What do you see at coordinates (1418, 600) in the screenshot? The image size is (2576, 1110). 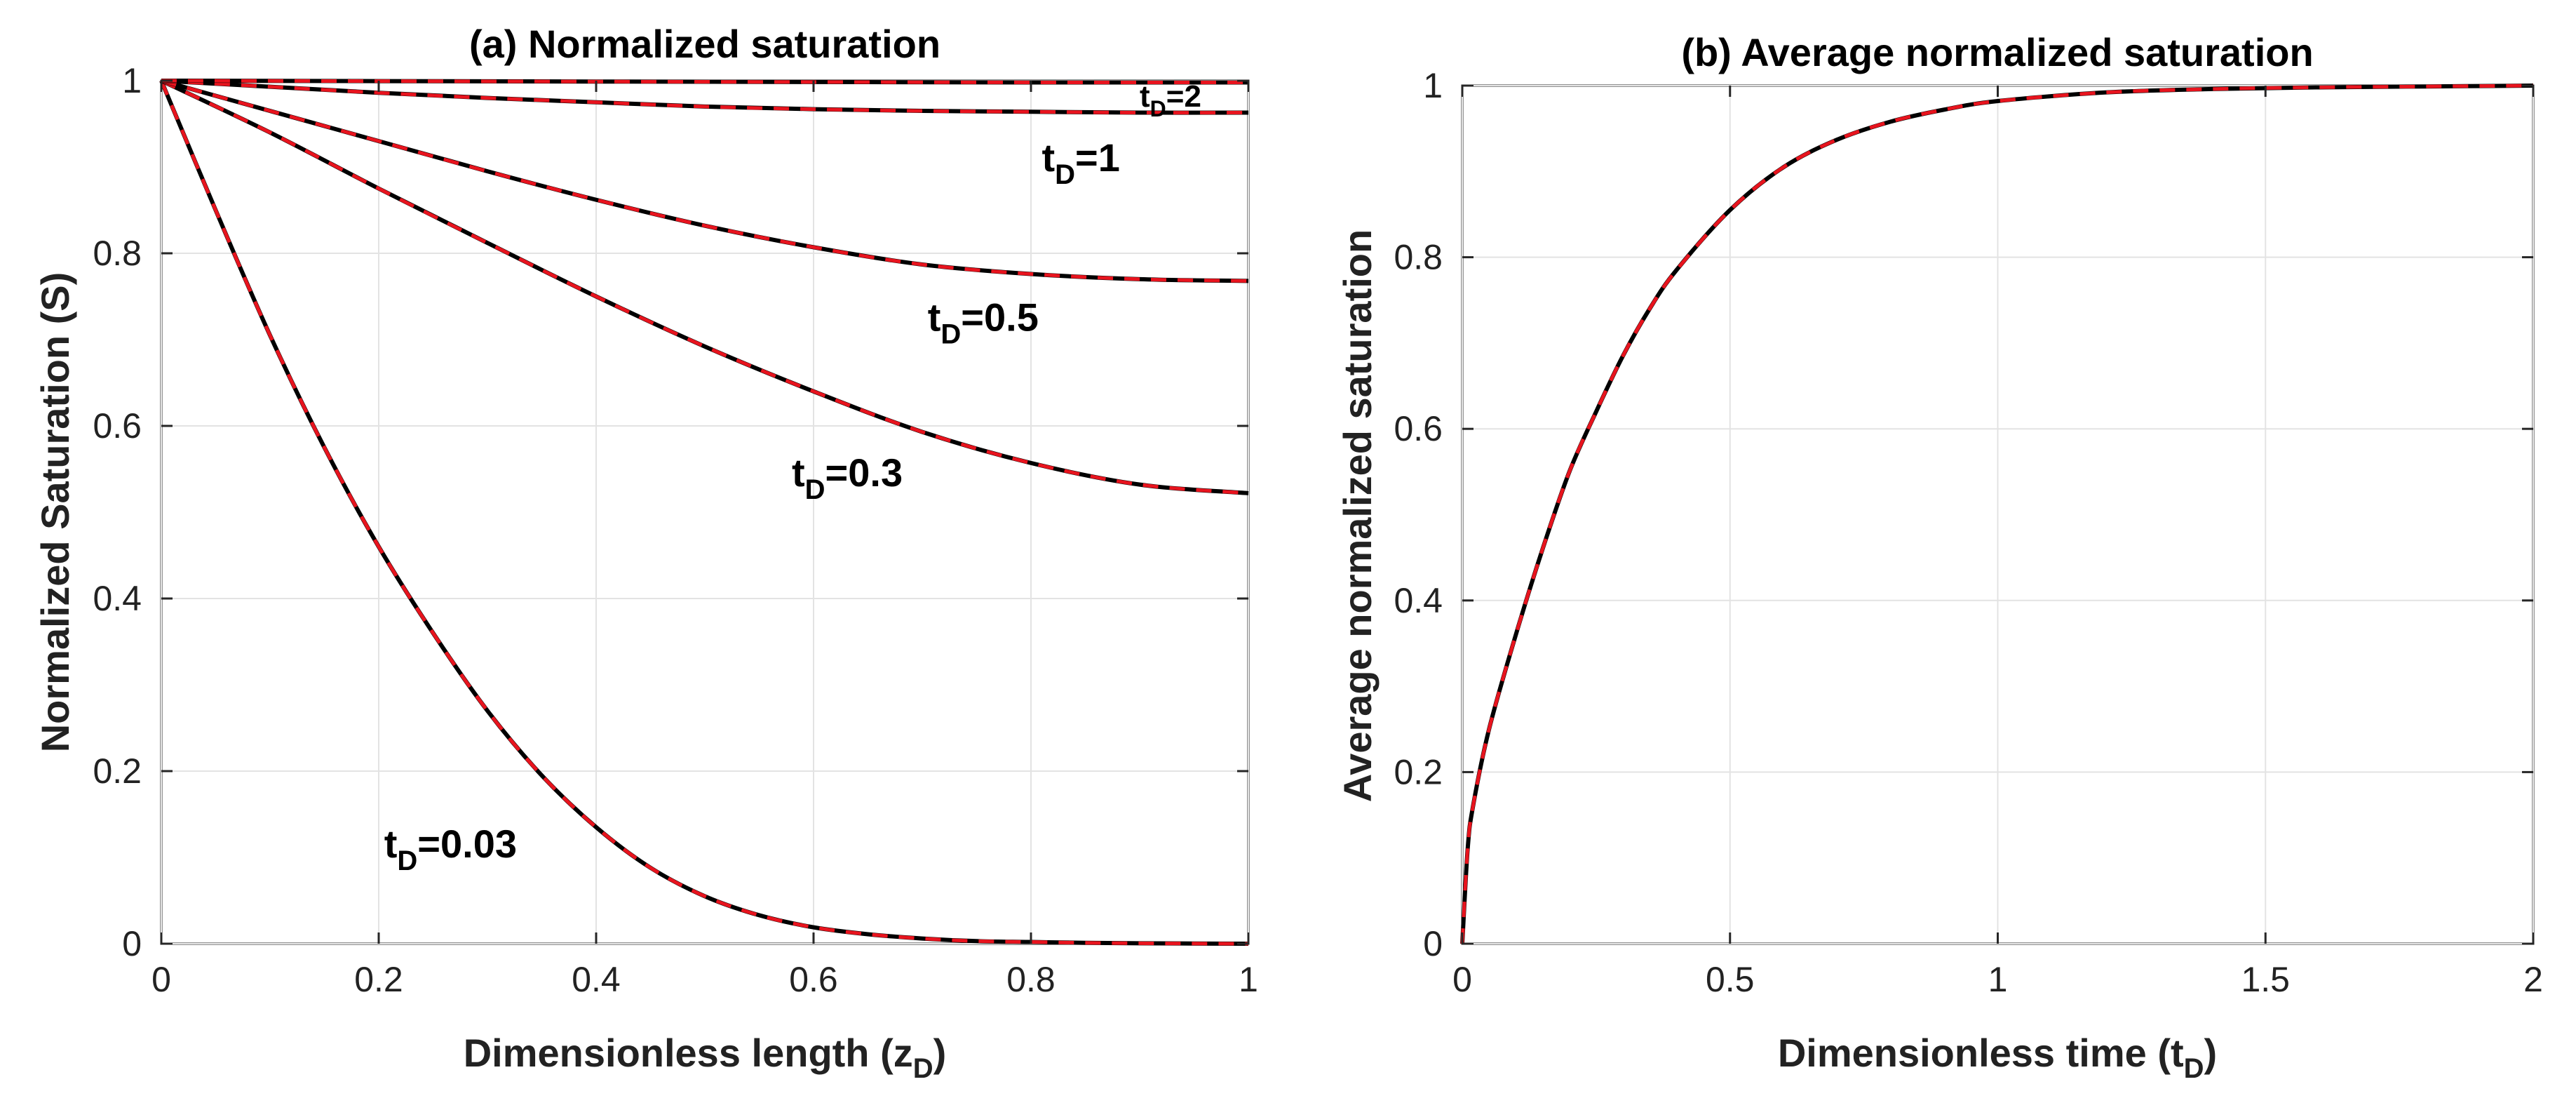 I see `panel-b-y-tick-label: 0.4` at bounding box center [1418, 600].